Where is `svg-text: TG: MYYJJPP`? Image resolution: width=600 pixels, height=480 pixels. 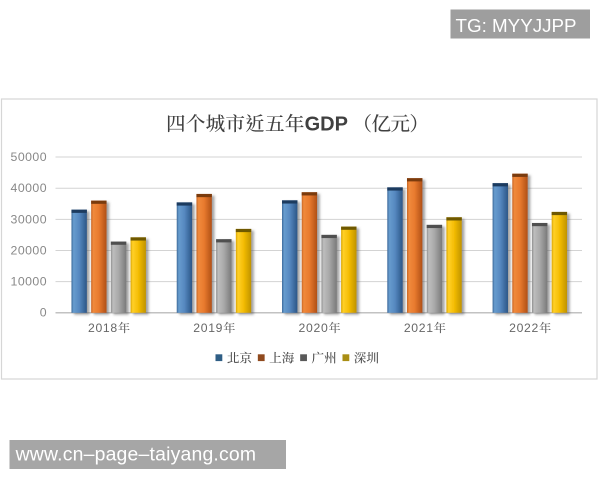
svg-text: TG: MYYJJPP is located at coordinates (516, 25).